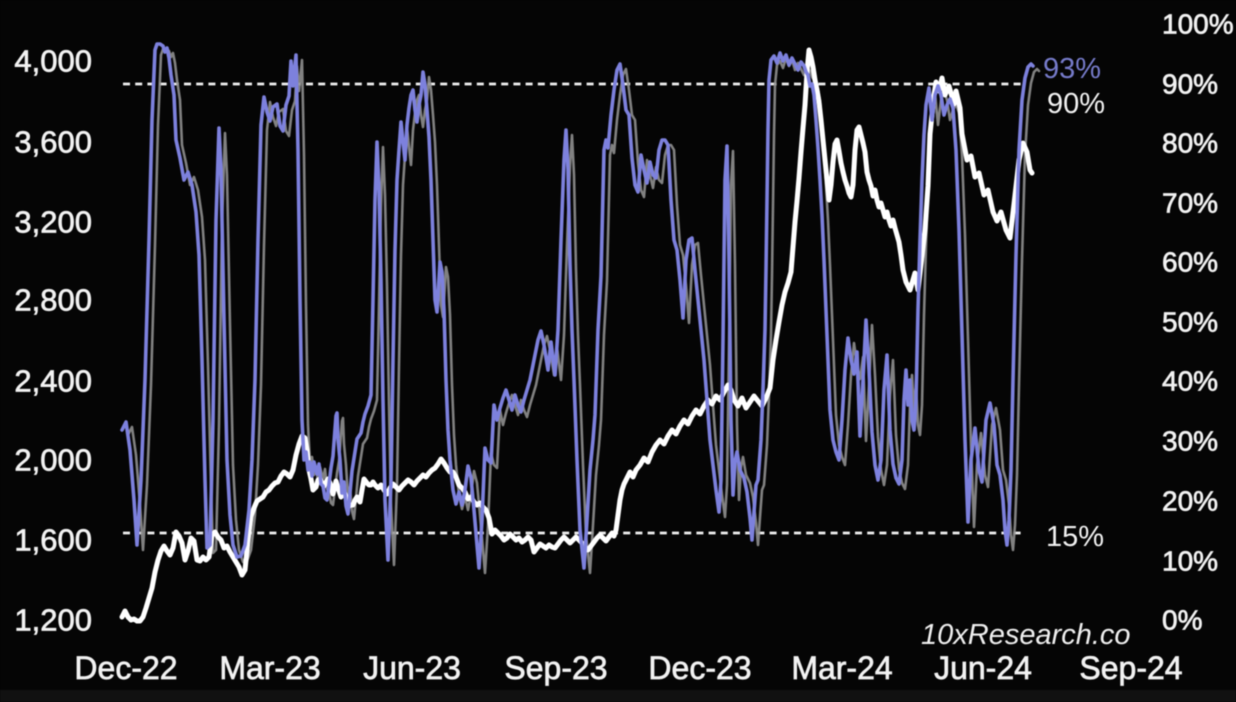 This screenshot has height=702, width=1236. What do you see at coordinates (53, 222) in the screenshot?
I see `svg-text: 3,200` at bounding box center [53, 222].